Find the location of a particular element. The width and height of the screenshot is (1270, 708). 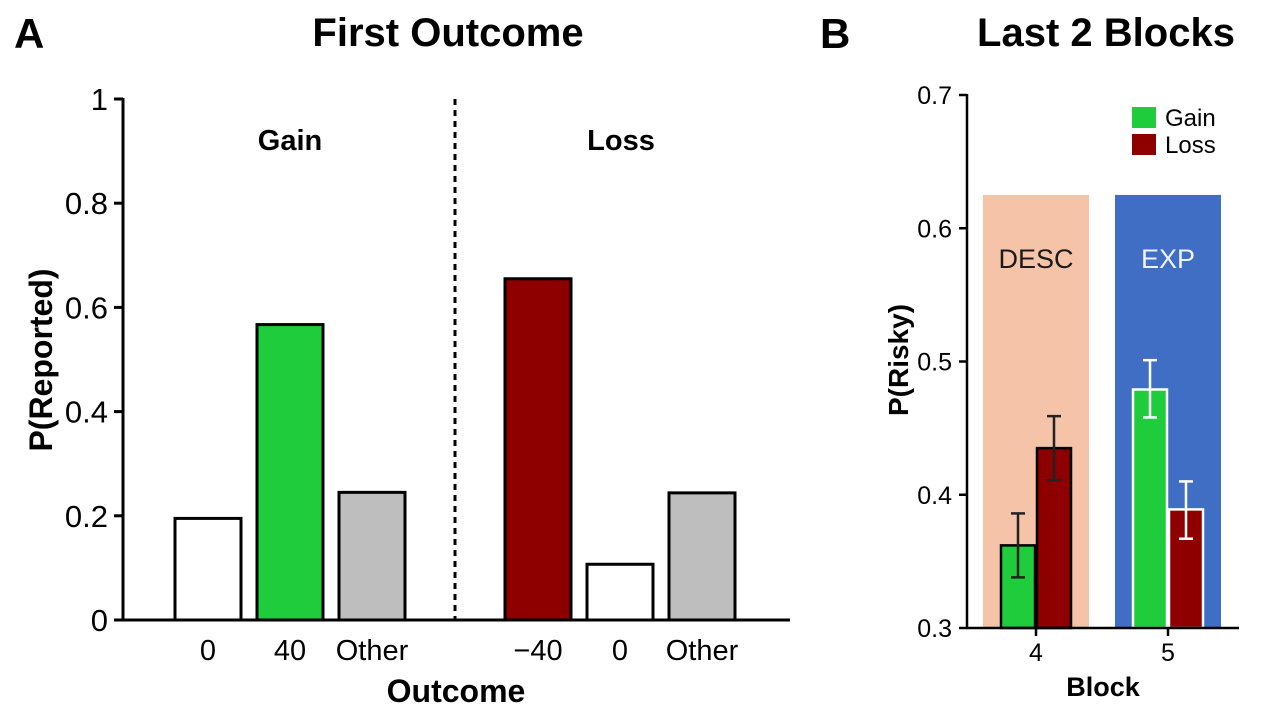

panel-b-bars is located at coordinates (1102, 494).